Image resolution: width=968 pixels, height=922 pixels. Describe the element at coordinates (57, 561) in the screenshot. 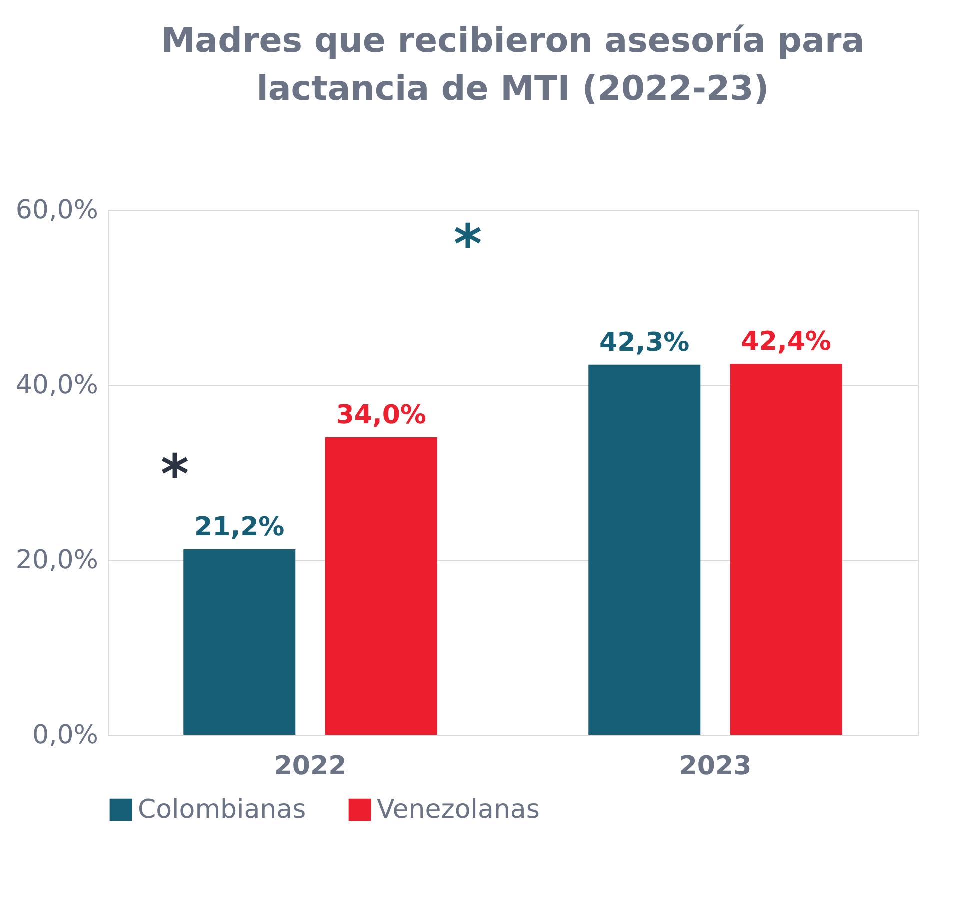

I see `y-tick-label: 20,0%` at that location.